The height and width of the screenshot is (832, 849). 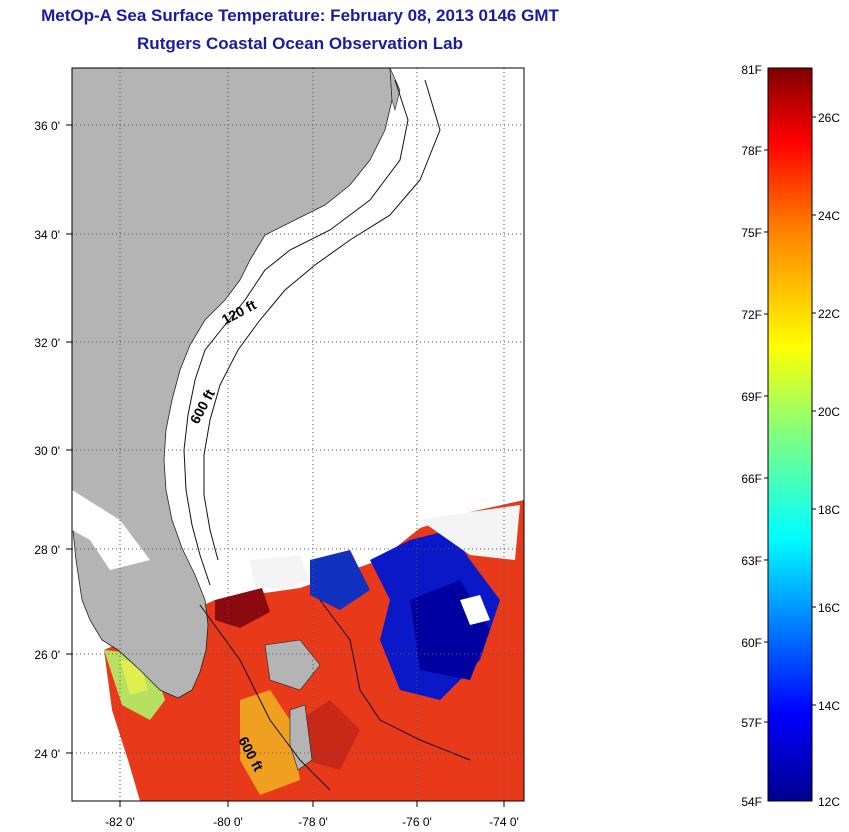 I want to click on colorbar-c-12: 12C, so click(x=829, y=802).